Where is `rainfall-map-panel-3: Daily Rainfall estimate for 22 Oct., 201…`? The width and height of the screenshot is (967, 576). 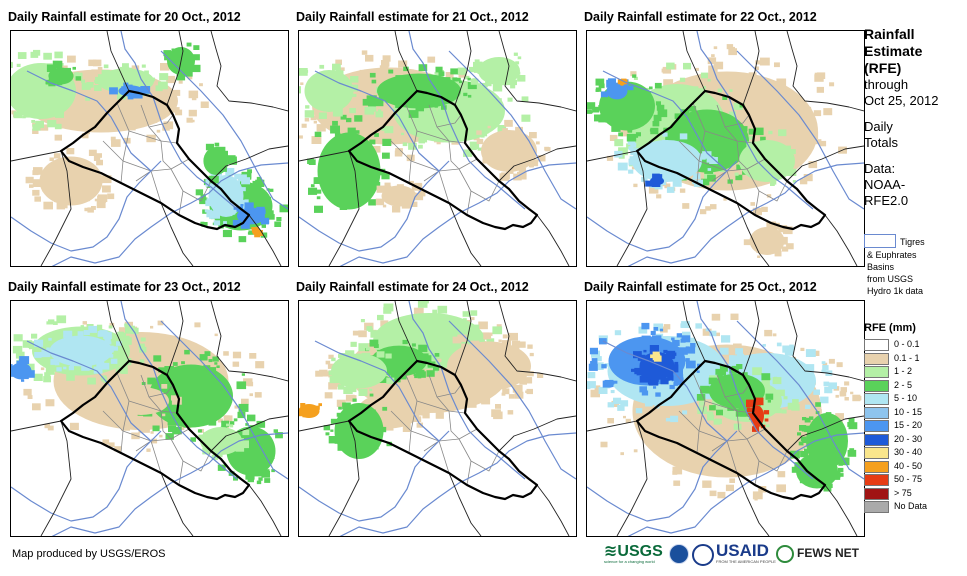
rainfall-map-panel-3: Daily Rainfall estimate for 22 Oct., 201… is located at coordinates (724, 138).